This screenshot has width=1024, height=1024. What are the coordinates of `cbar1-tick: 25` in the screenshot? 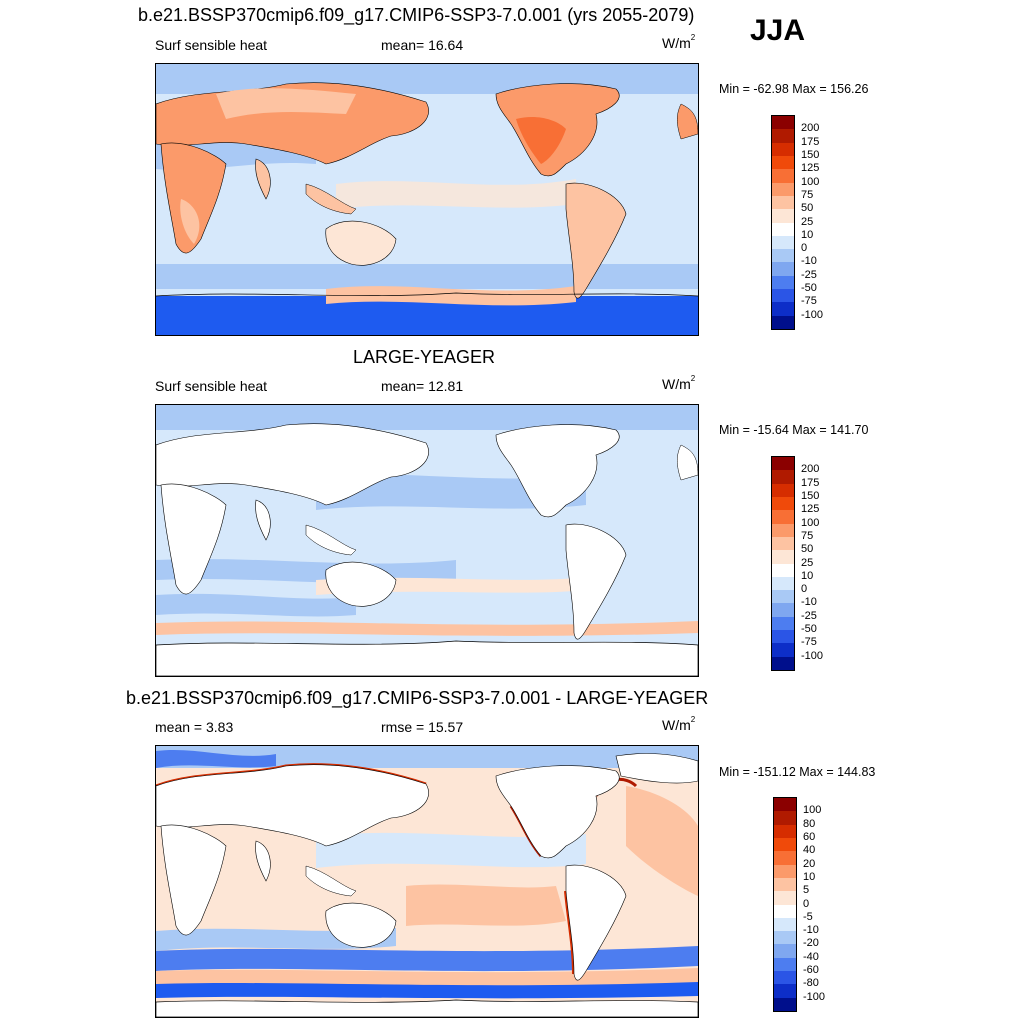 It's located at (807, 221).